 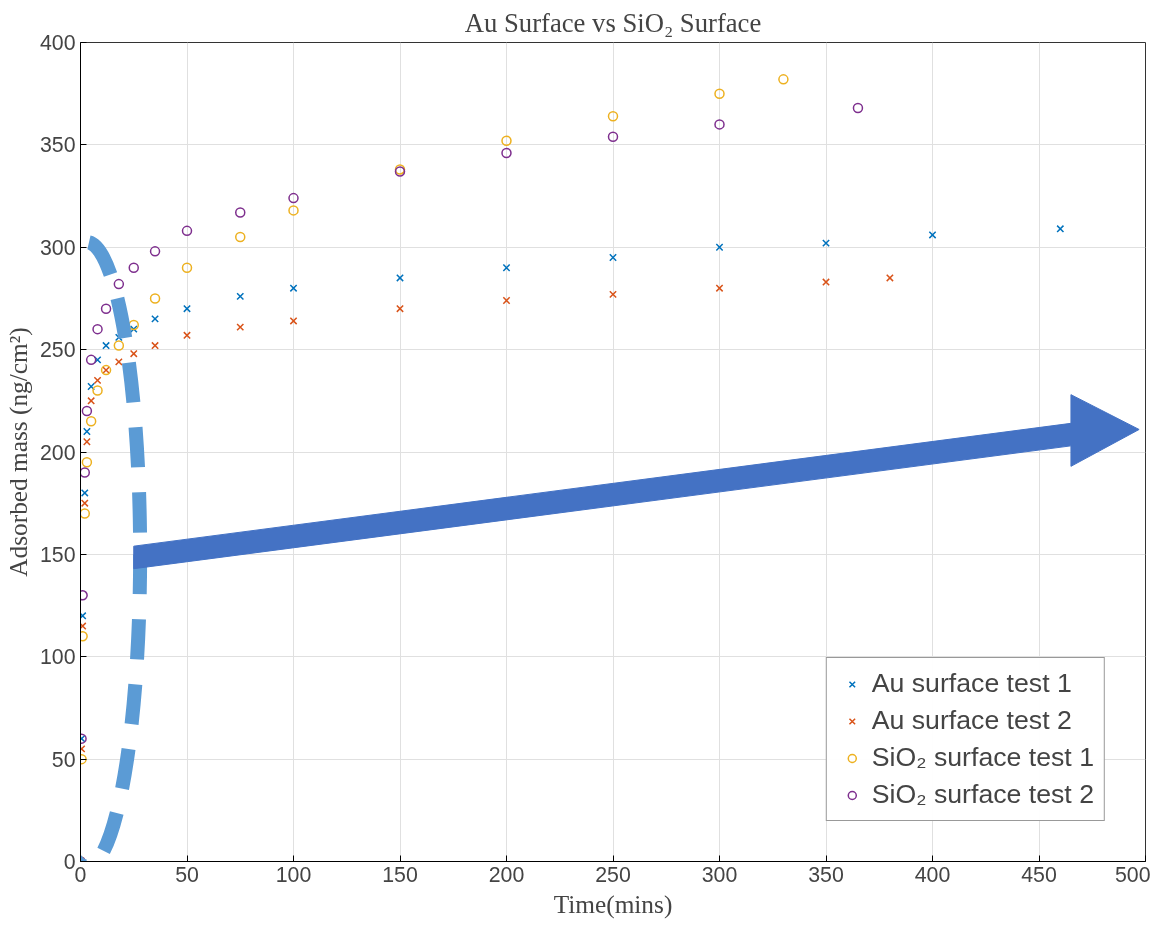 What do you see at coordinates (613, 874) in the screenshot?
I see `x-tick-label: 250` at bounding box center [613, 874].